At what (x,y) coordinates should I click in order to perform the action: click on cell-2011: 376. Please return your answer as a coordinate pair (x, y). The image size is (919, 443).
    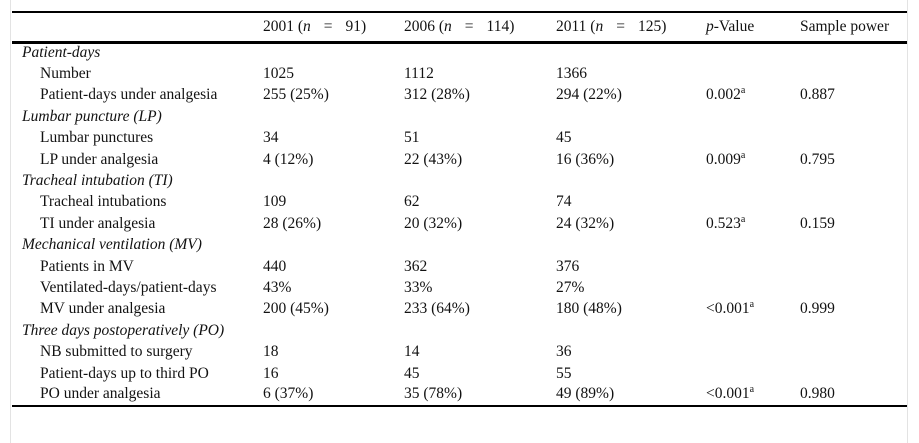
    Looking at the image, I should click on (568, 266).